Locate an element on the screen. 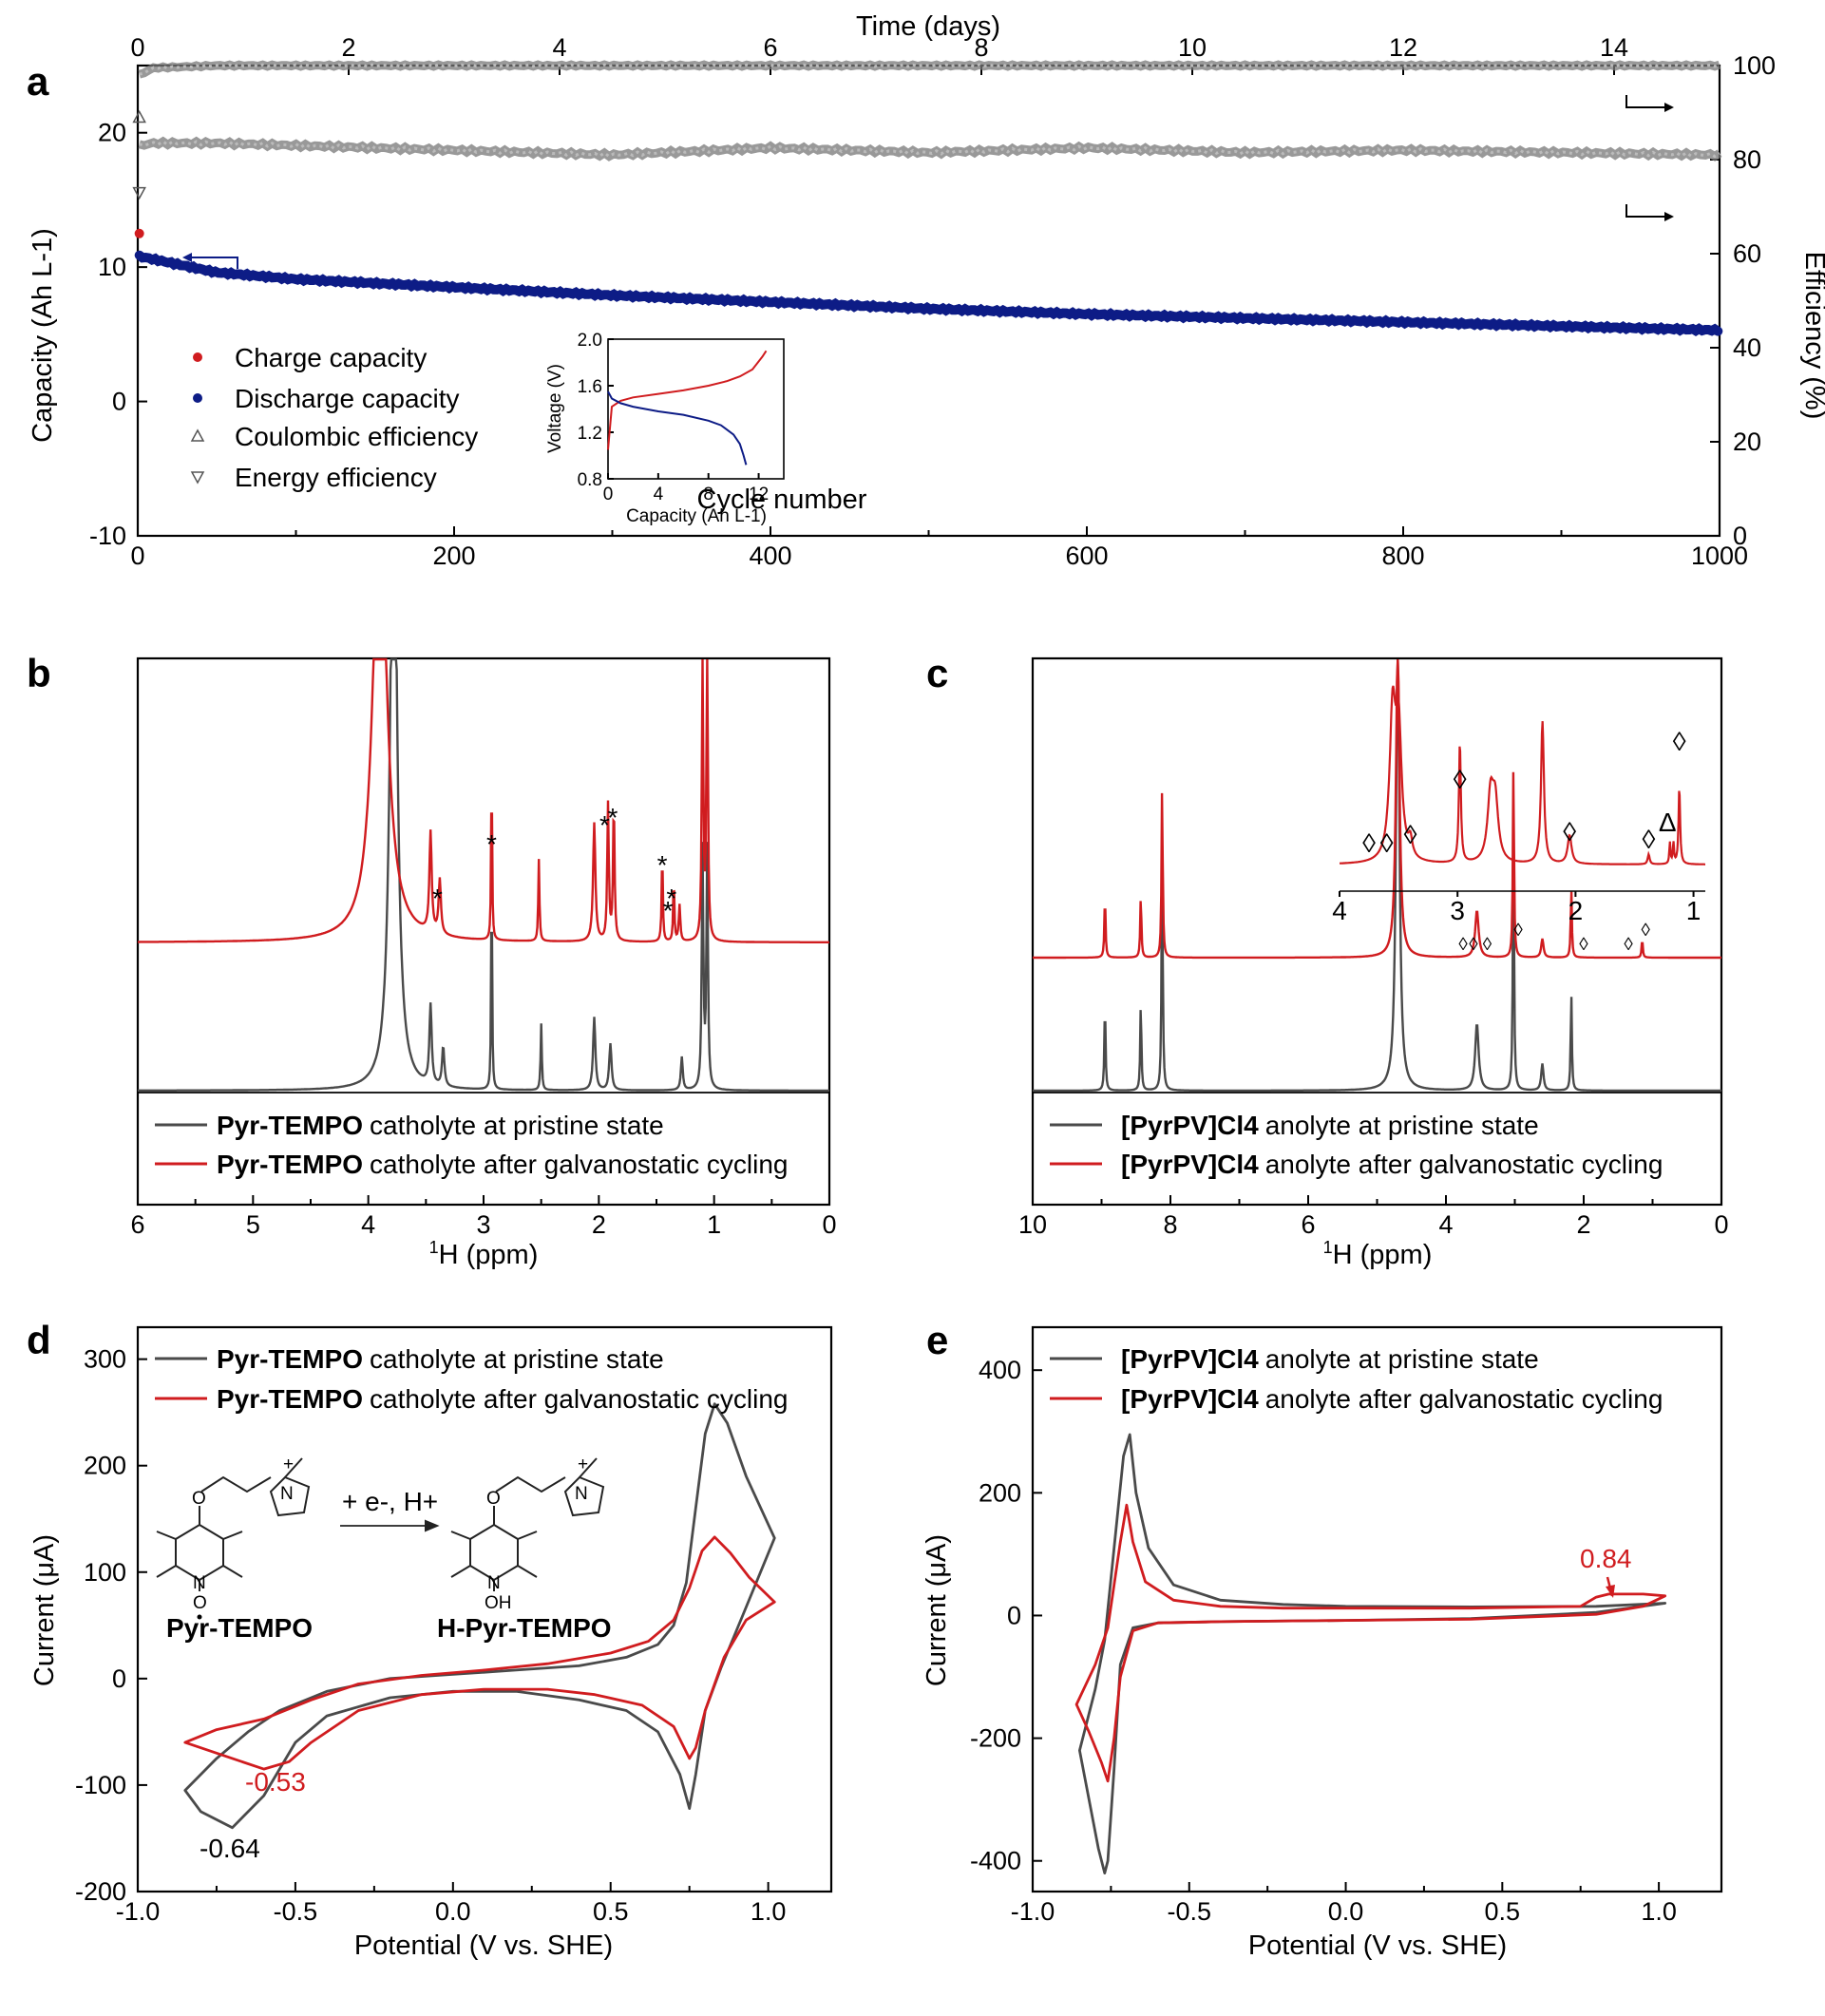  a-xtick-label: 200 is located at coordinates (453, 556).